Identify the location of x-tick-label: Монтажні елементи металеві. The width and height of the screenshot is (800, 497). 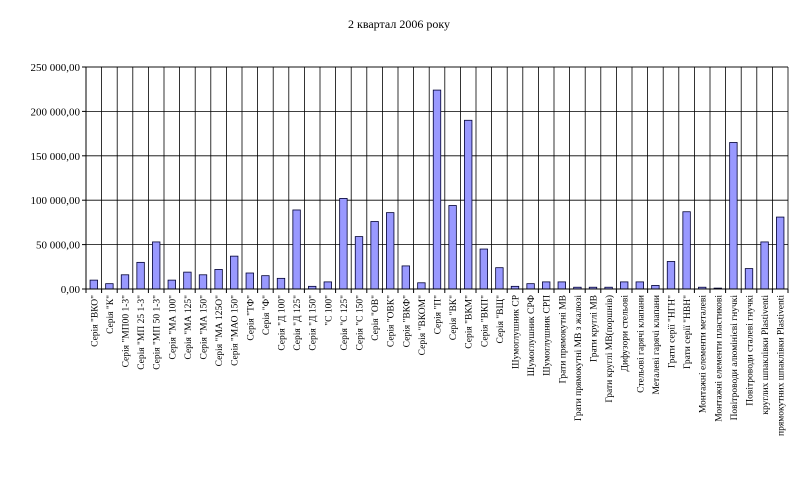
(704, 354).